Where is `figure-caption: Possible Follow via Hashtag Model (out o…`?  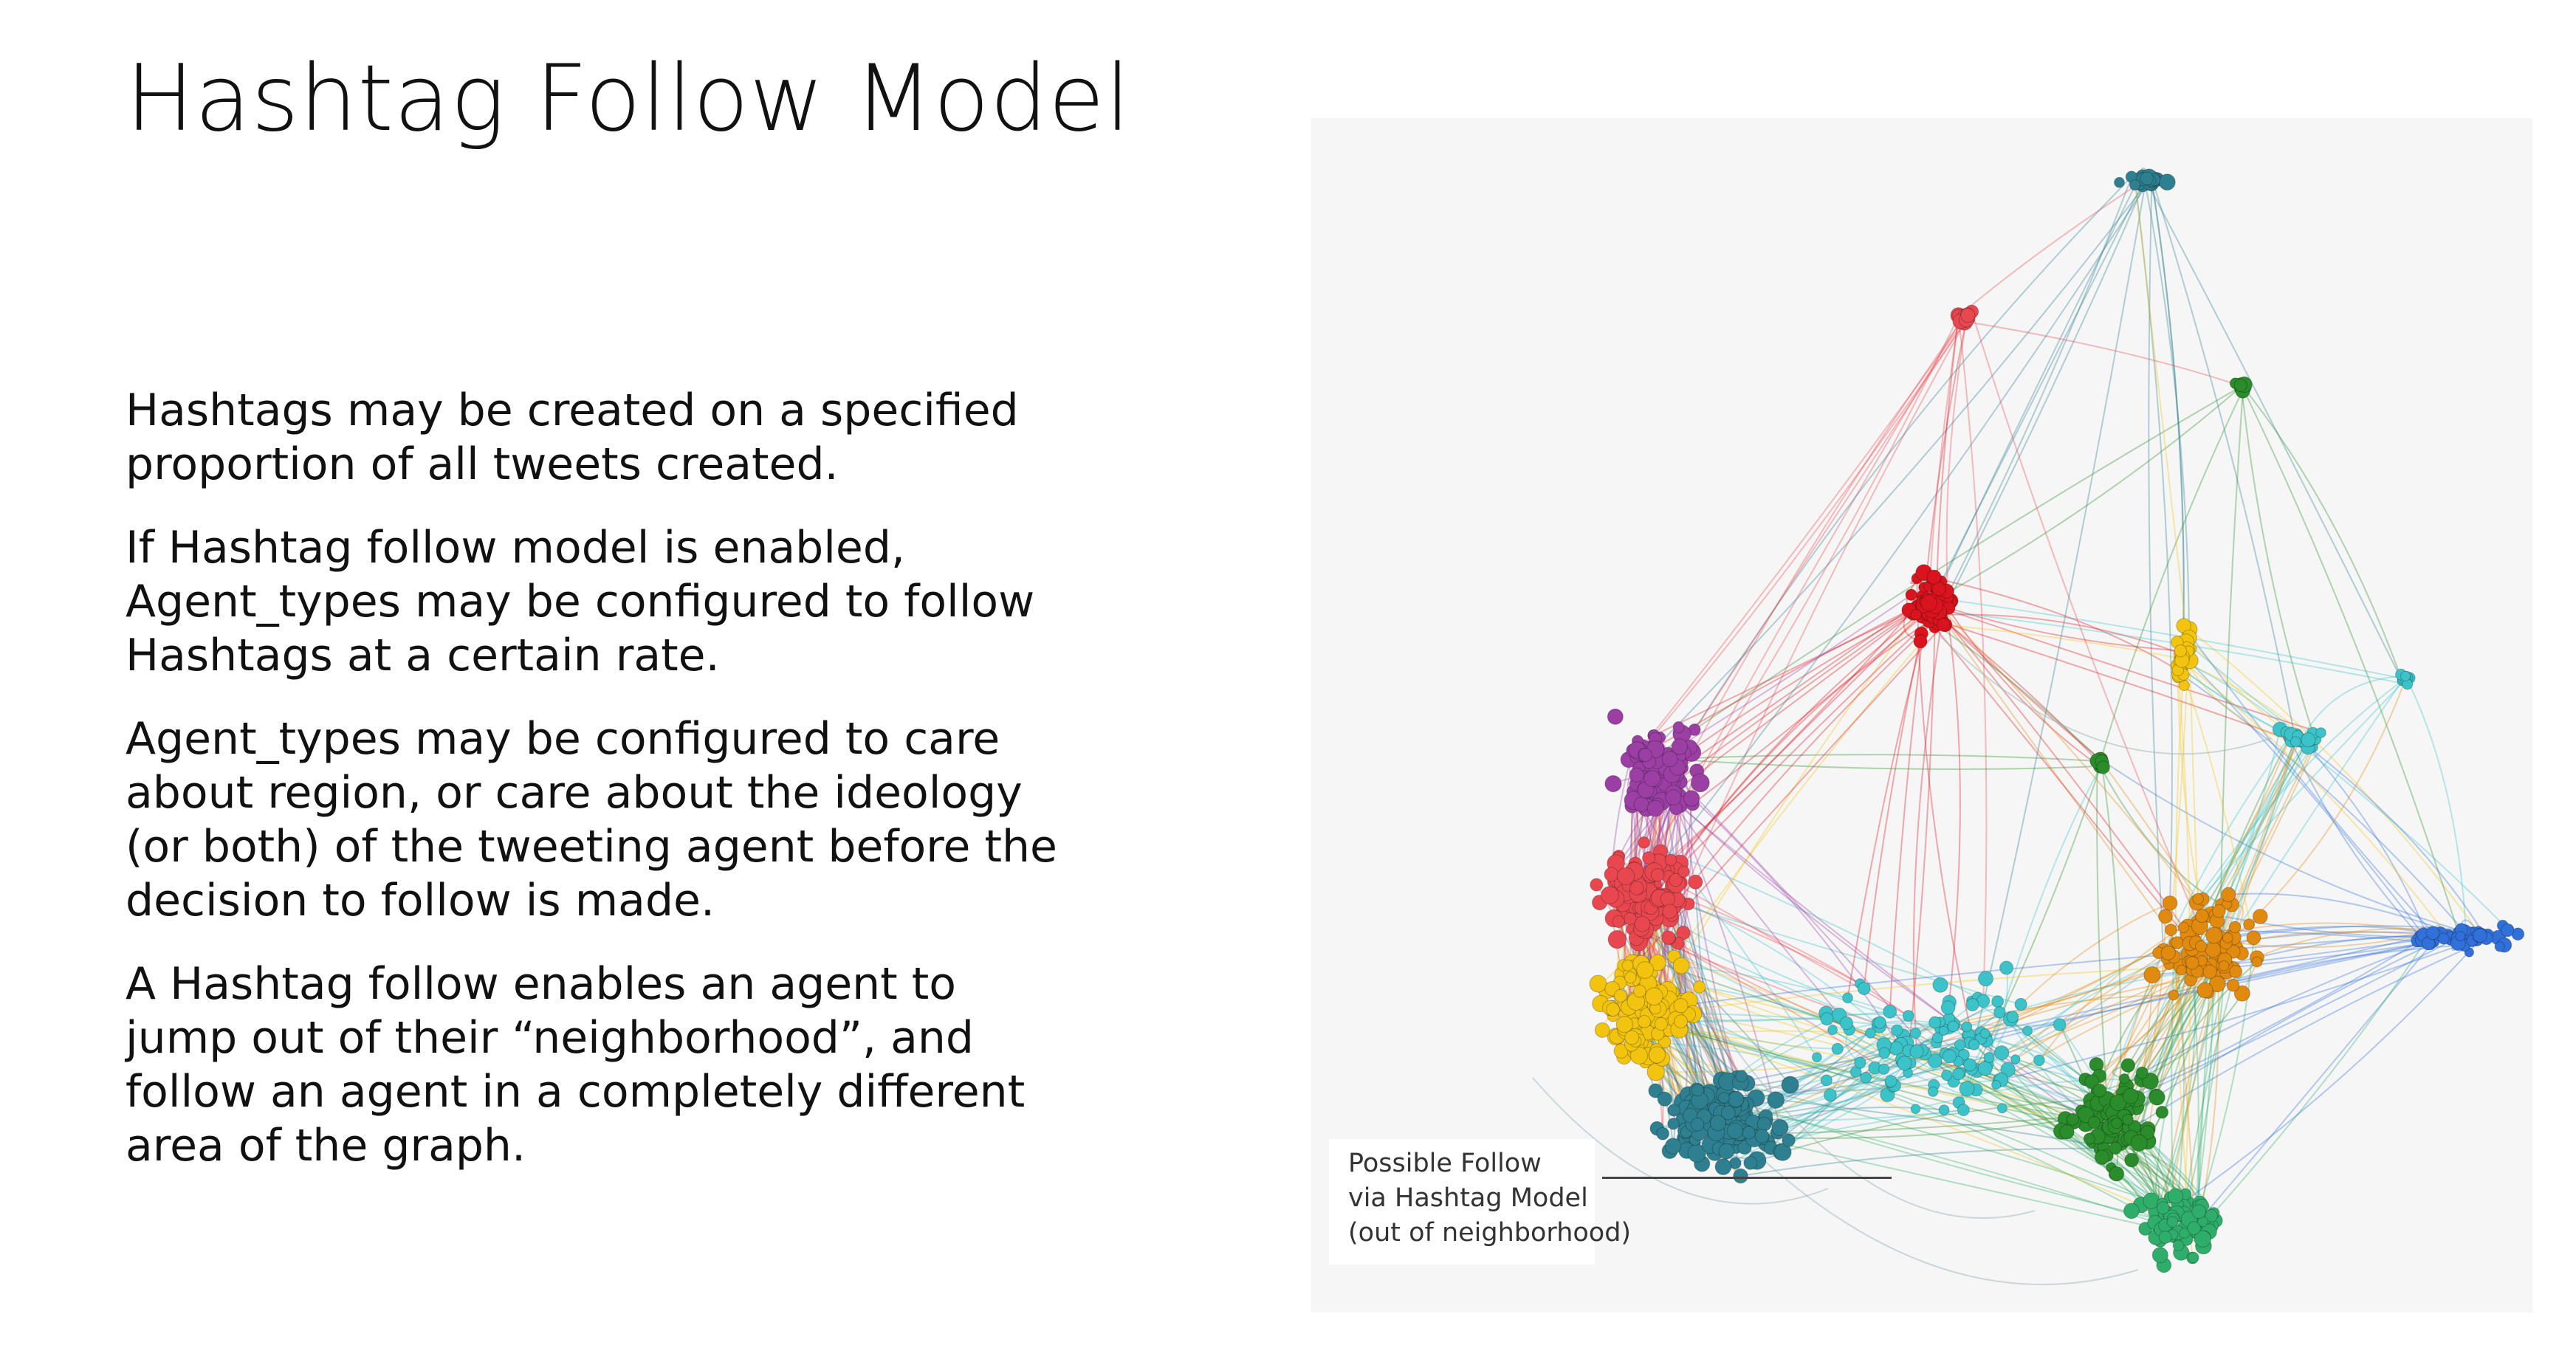
figure-caption: Possible Follow via Hashtag Model (out o… is located at coordinates (1489, 1198).